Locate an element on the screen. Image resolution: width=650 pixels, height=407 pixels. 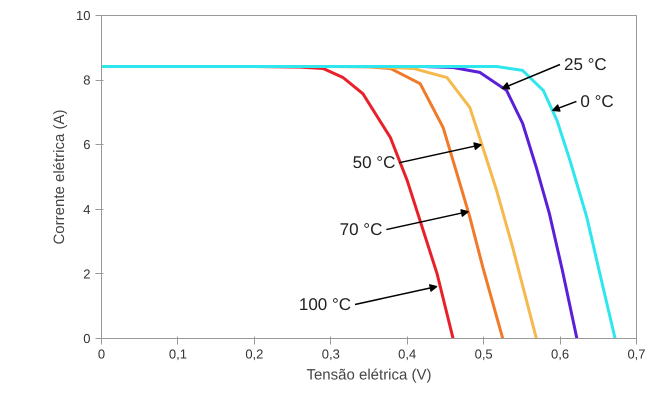
y-tick-label: 2 is located at coordinates (87, 274).